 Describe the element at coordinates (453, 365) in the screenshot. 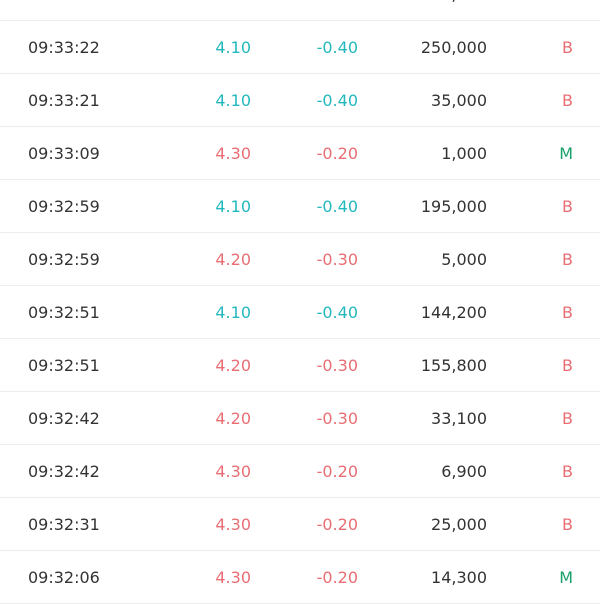

I see `trade-volume: 155,800` at that location.